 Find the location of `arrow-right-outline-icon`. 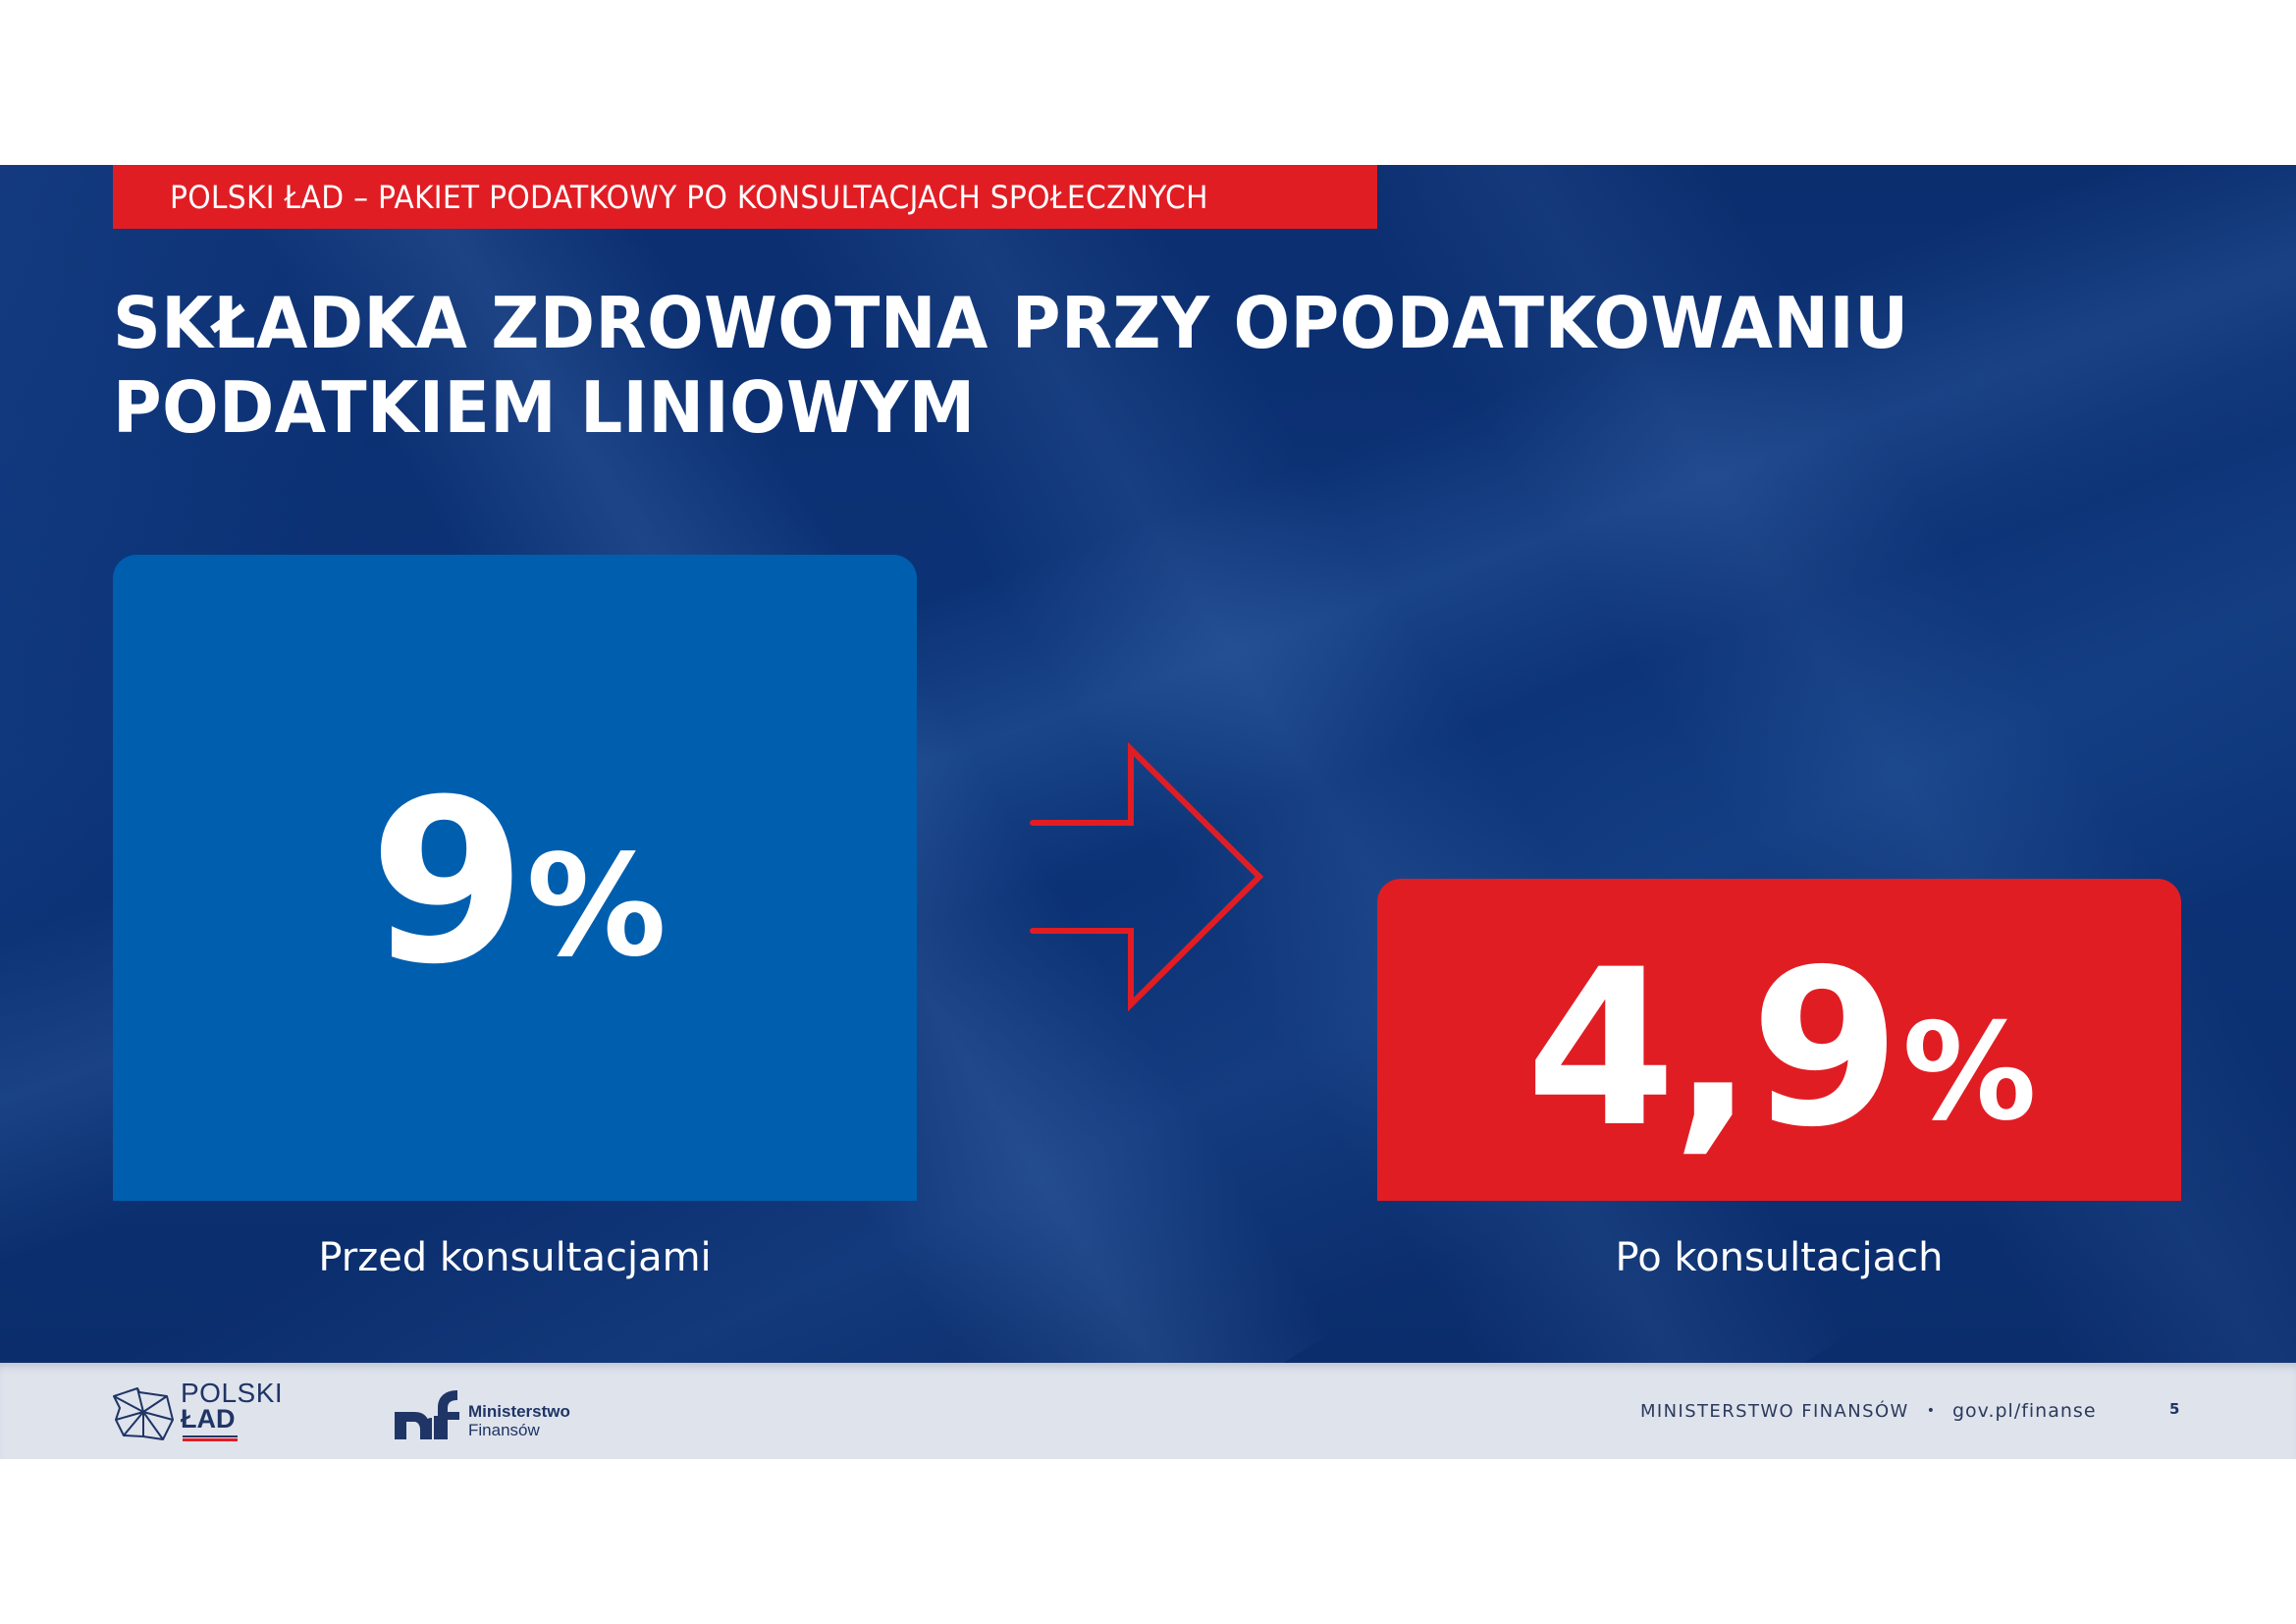

arrow-right-outline-icon is located at coordinates (1147, 876).